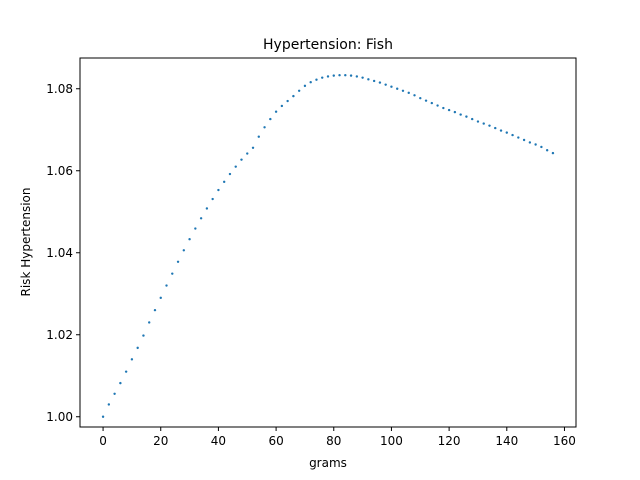 This screenshot has height=480, width=640. I want to click on x-tick-label: 0, so click(103, 441).